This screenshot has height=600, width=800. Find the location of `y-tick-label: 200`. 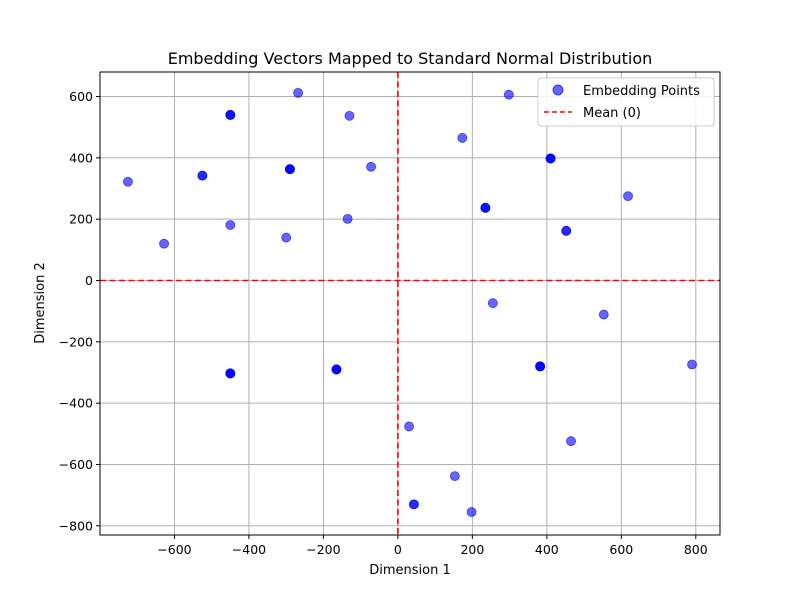

y-tick-label: 200 is located at coordinates (81, 219).